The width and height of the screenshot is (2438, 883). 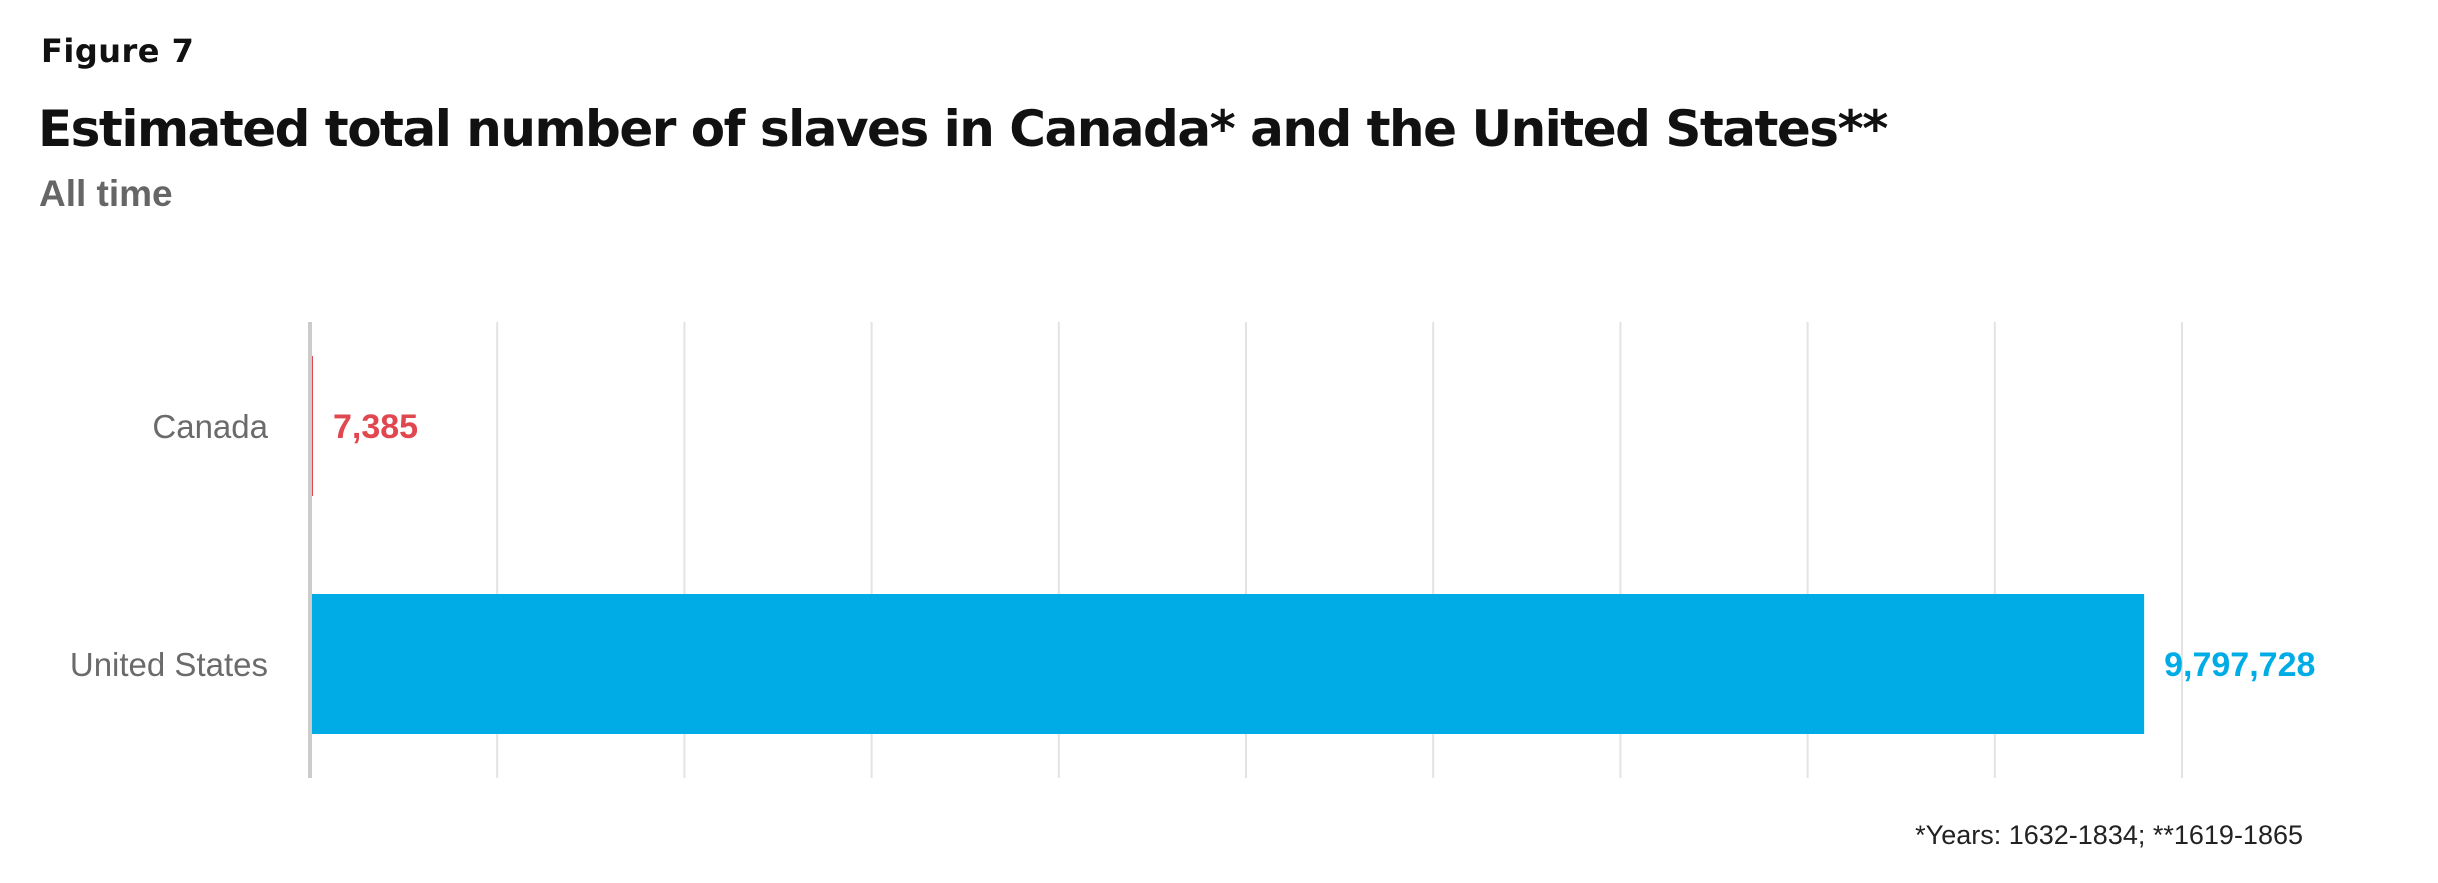 I want to click on category-label: Canada, so click(x=210, y=426).